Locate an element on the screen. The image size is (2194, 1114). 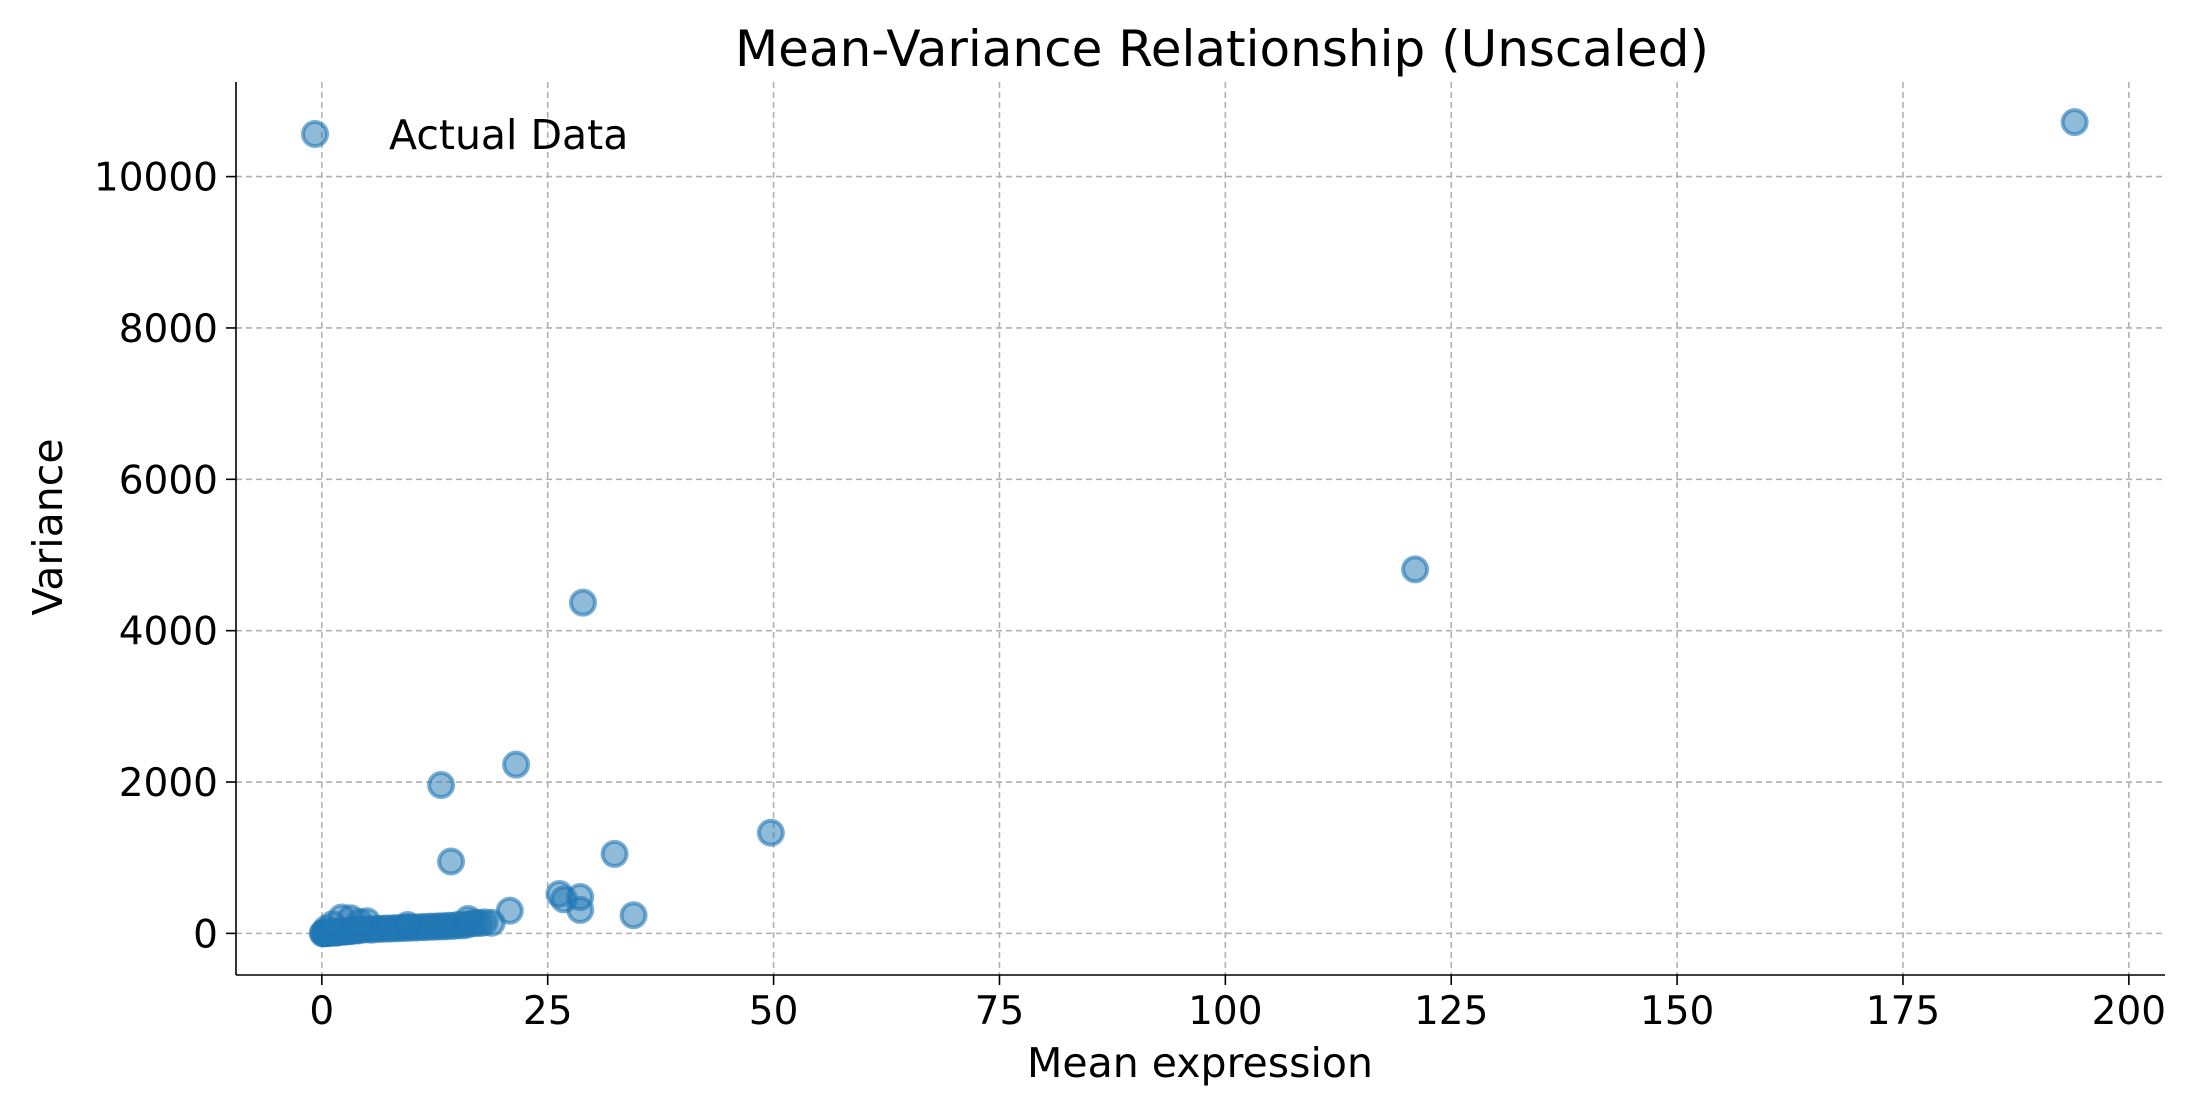
x-tick-label: 175 is located at coordinates (1903, 1011).